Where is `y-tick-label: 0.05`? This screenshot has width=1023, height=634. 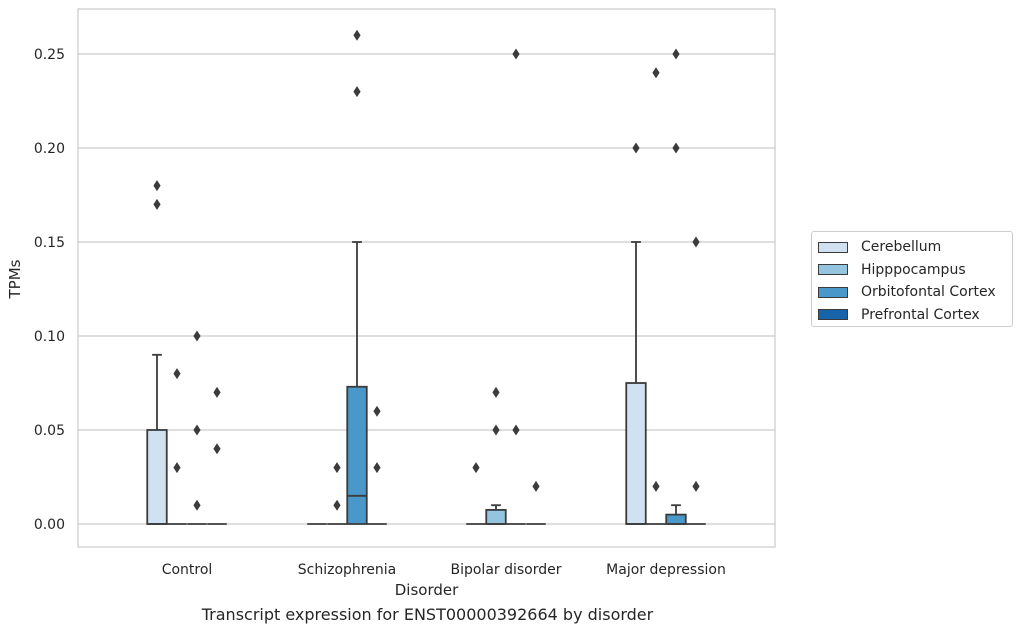 y-tick-label: 0.05 is located at coordinates (49, 431).